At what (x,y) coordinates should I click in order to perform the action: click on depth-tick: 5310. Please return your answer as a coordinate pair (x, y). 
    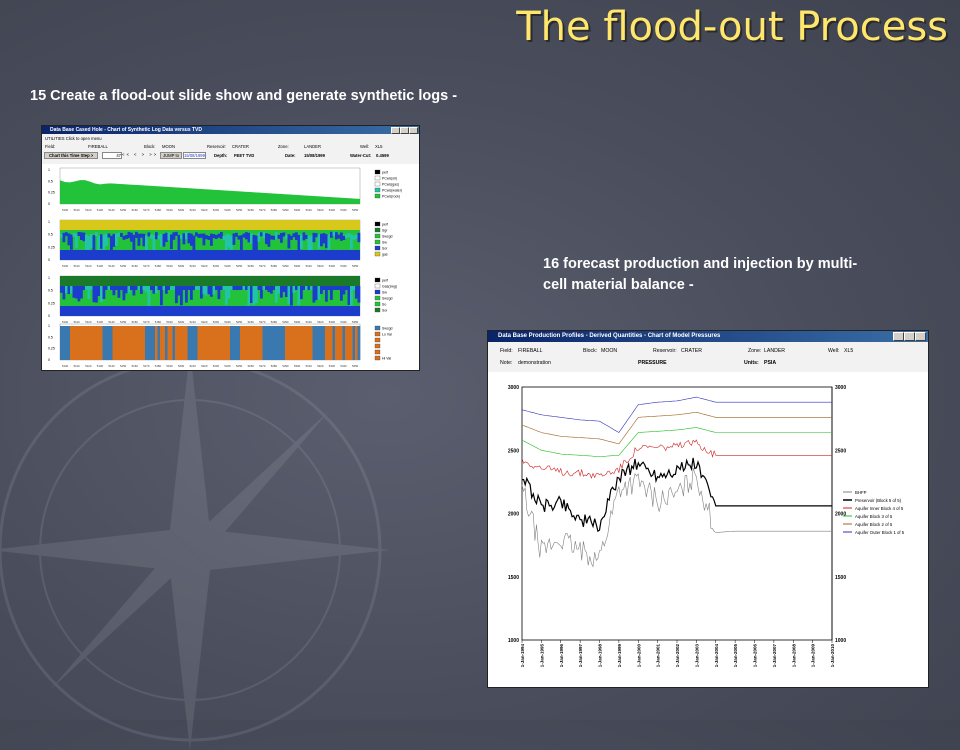
    Looking at the image, I should click on (309, 322).